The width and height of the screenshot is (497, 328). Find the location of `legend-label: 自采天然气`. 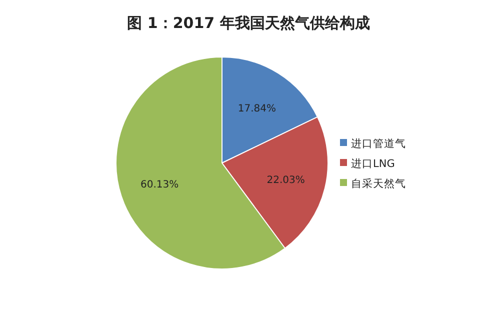

legend-label: 自采天然气 is located at coordinates (378, 183).